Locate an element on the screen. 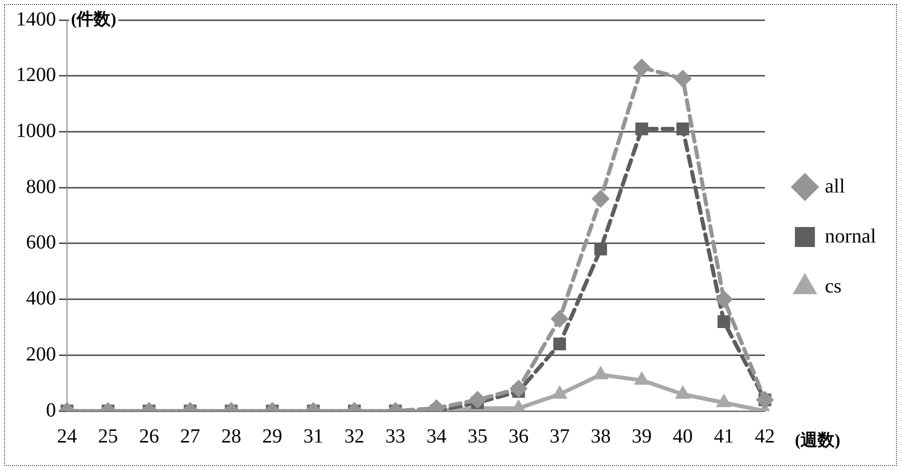 This screenshot has width=901, height=470. x-tick-label: 34 is located at coordinates (436, 436).